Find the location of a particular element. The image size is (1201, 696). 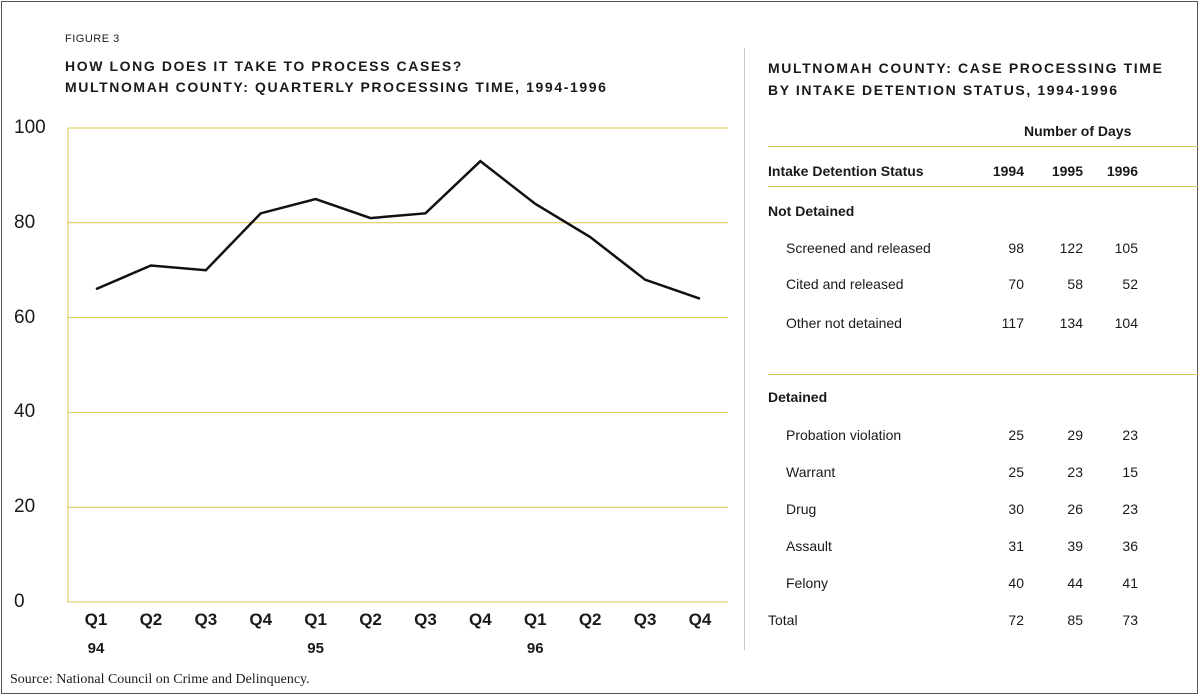

group-label-not-detained: Not Detained is located at coordinates (811, 211).